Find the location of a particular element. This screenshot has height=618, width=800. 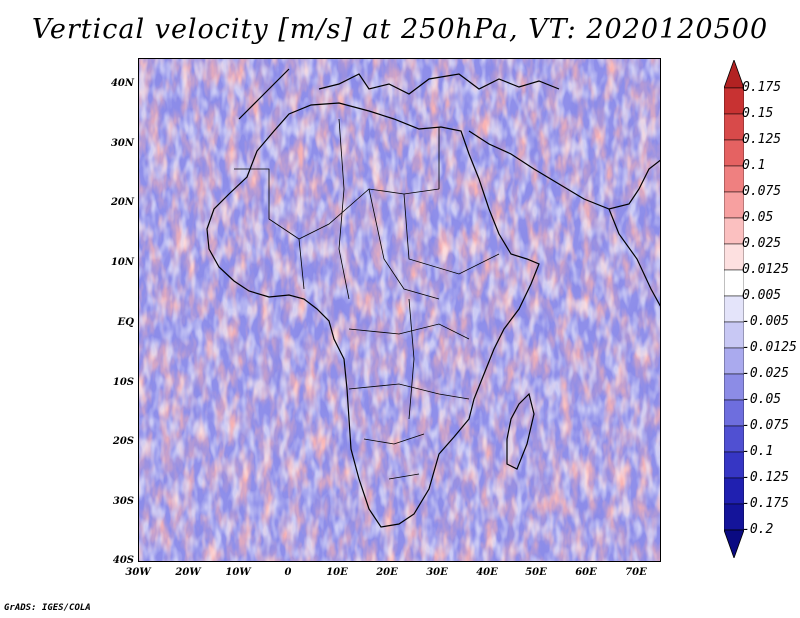

colorbar-tick-label: 0.1 is located at coordinates (754, 165).